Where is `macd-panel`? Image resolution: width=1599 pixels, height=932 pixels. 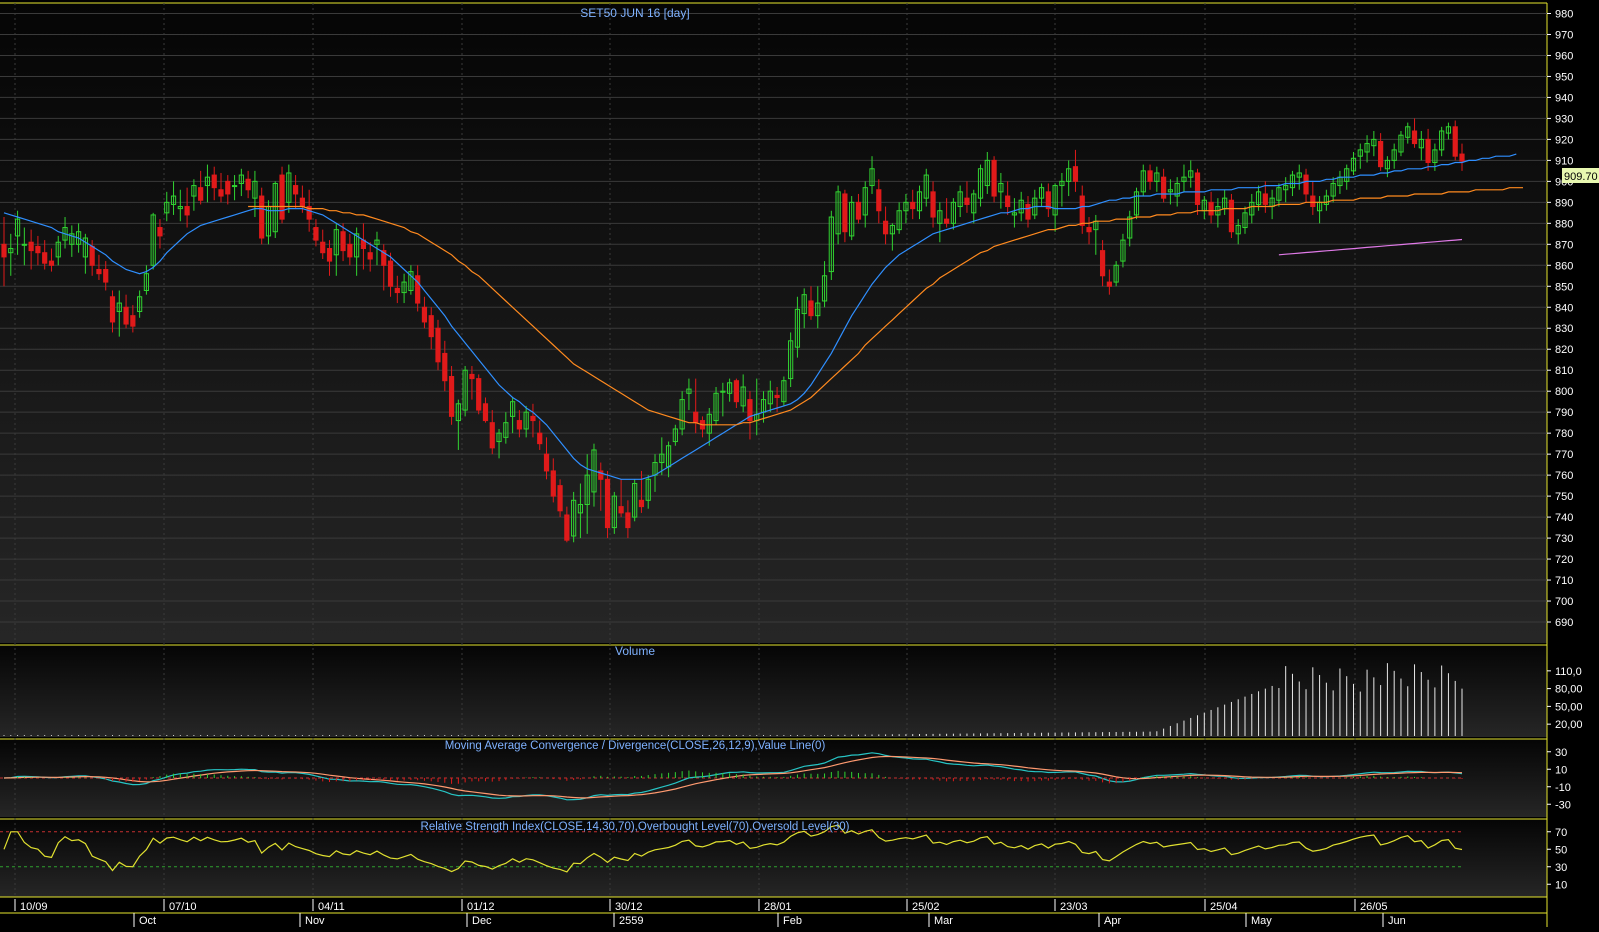
macd-panel is located at coordinates (731, 776).